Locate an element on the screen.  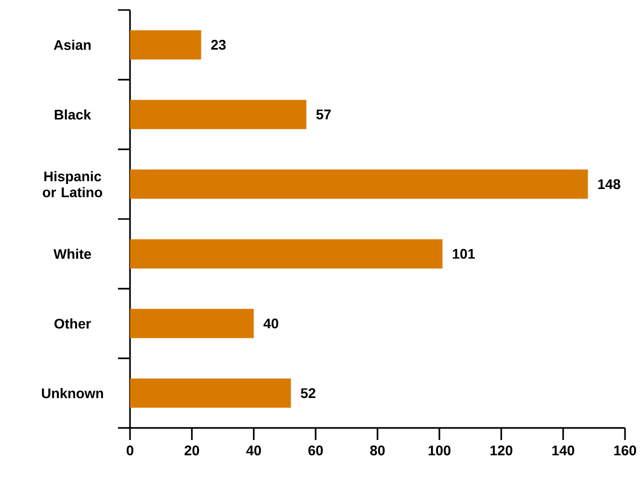
x-tick-label: 40 is located at coordinates (253, 450).